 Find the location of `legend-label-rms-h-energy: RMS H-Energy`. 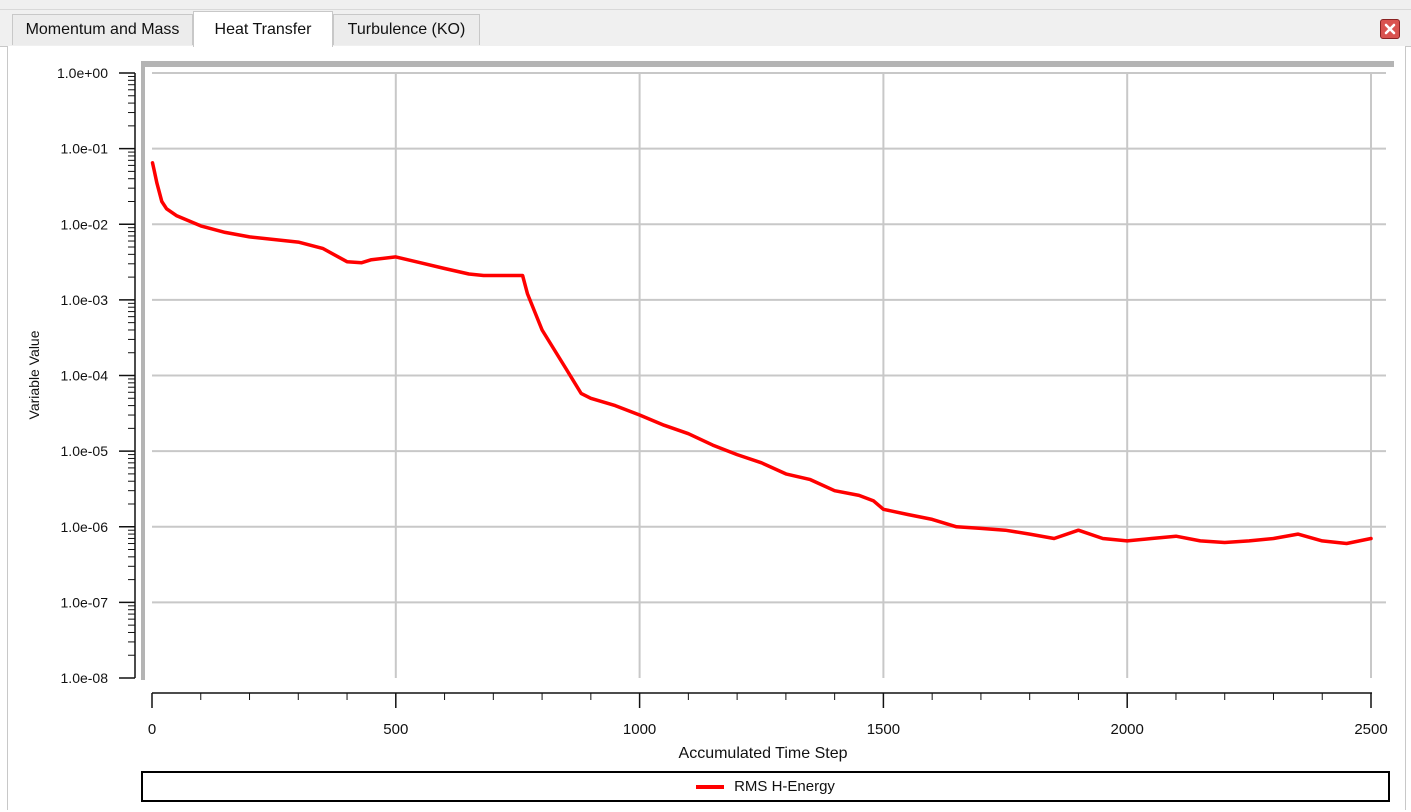

legend-label-rms-h-energy: RMS H-Energy is located at coordinates (784, 786).